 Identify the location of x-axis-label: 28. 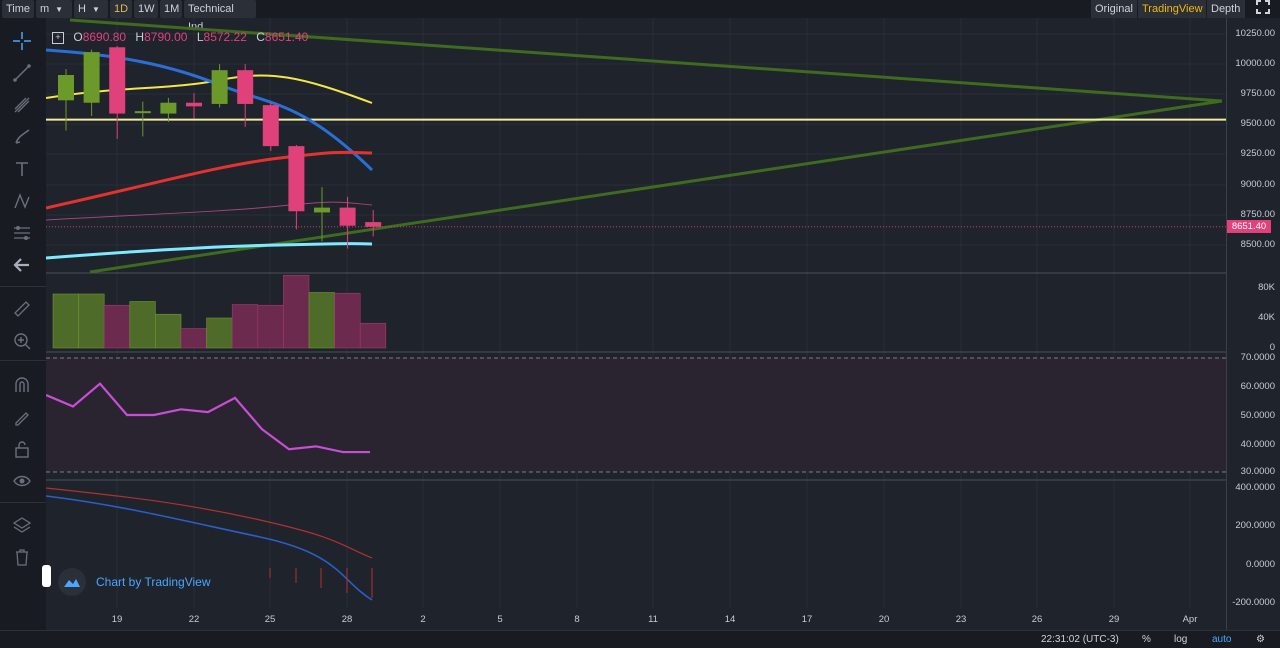
(347, 619).